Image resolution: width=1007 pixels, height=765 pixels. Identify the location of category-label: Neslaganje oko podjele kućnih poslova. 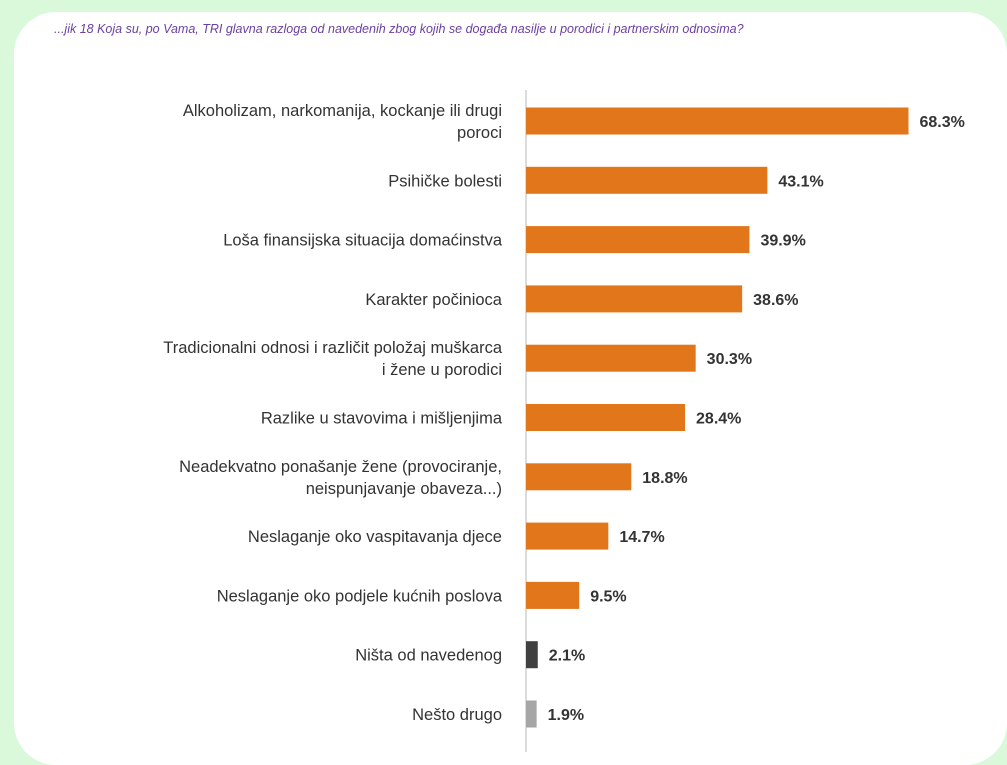
(360, 596).